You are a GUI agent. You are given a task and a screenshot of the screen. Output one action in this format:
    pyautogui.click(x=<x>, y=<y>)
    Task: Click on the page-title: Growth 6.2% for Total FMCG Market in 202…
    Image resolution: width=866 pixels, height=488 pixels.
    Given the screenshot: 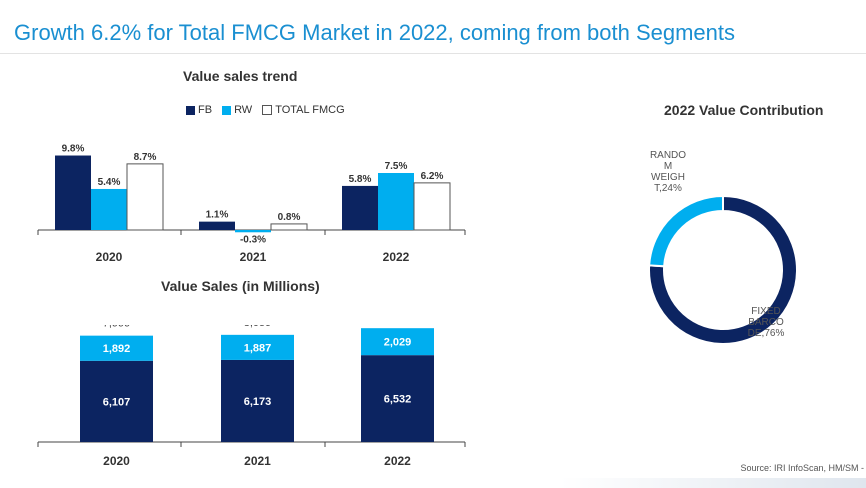 What is the action you would take?
    pyautogui.click(x=375, y=32)
    